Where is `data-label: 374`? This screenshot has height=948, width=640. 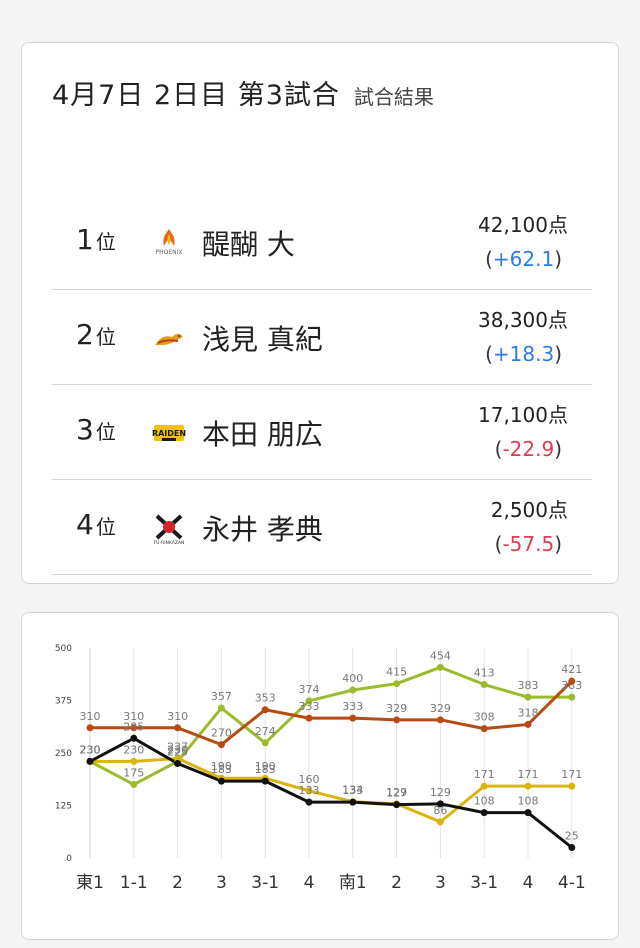
data-label: 374 is located at coordinates (309, 689).